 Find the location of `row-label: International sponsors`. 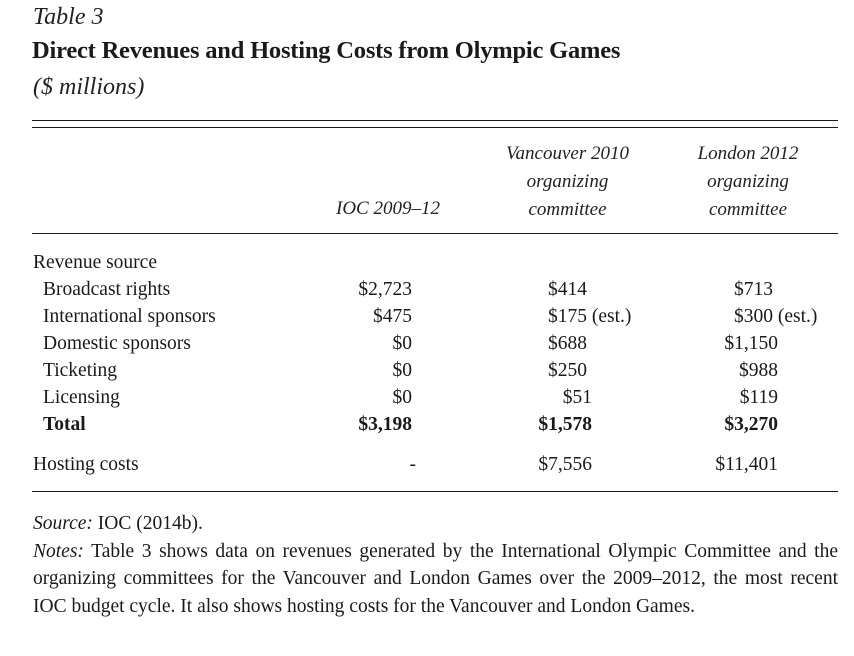

row-label: International sponsors is located at coordinates (129, 316).